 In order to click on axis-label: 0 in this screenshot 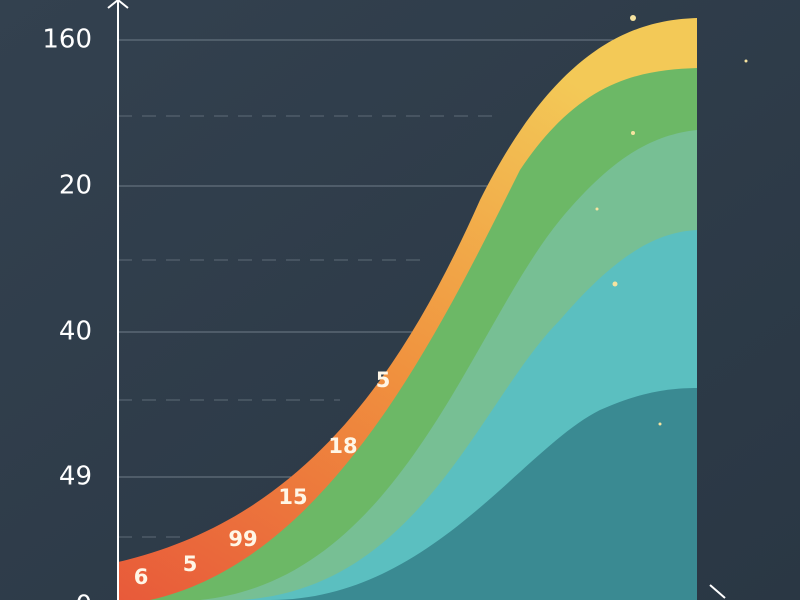, I will do `click(83, 595)`.